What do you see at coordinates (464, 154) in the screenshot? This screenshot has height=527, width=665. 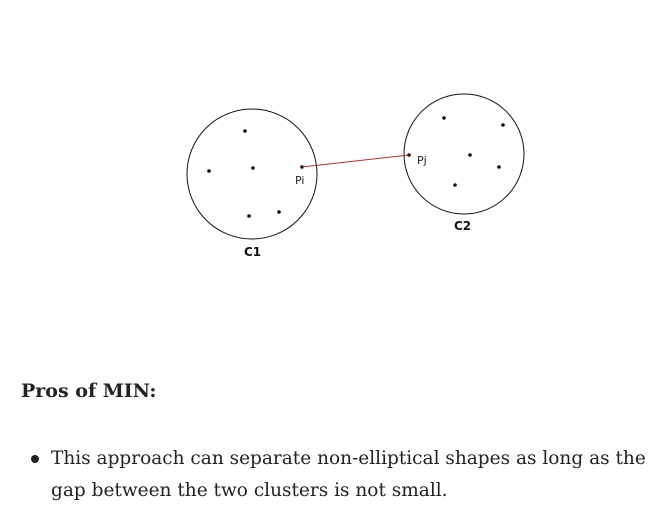 I see `cluster-c2-circle` at bounding box center [464, 154].